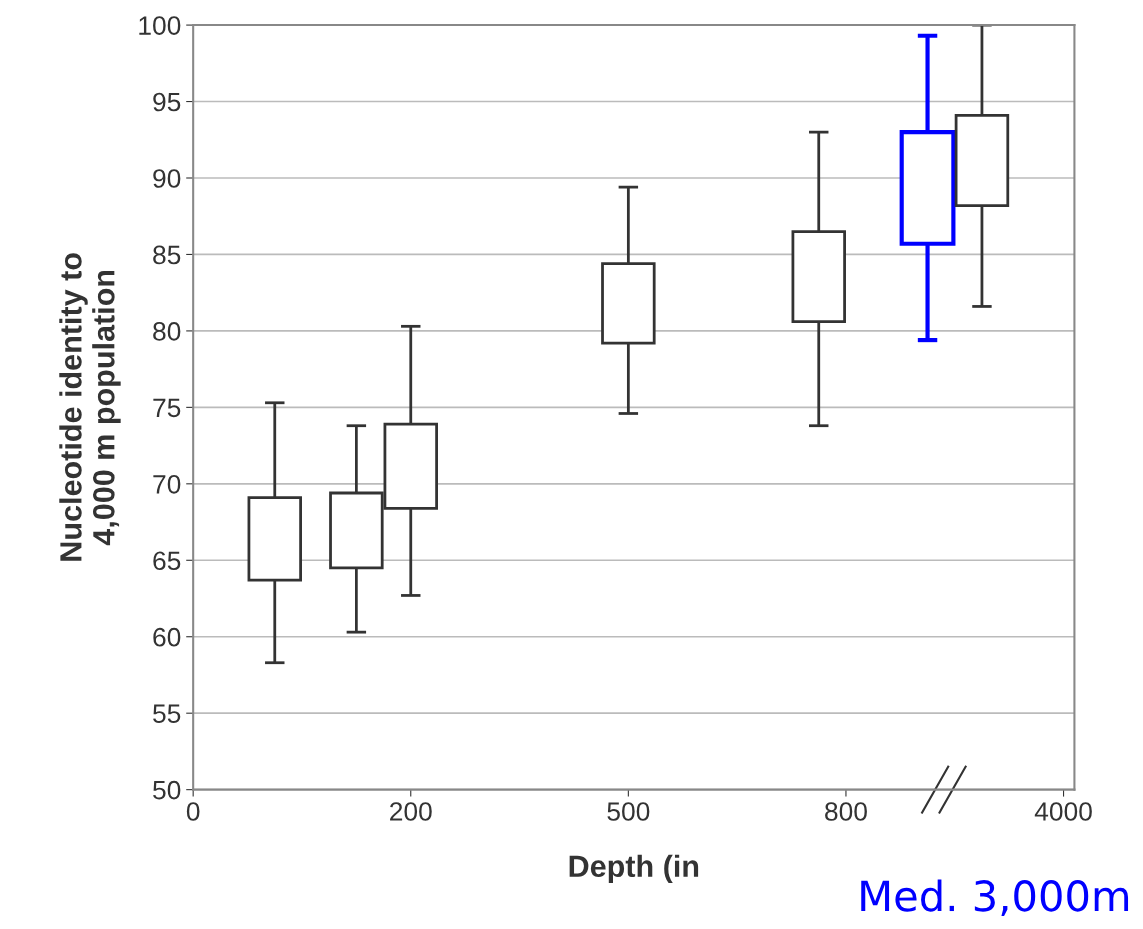 The image size is (1143, 929). Describe the element at coordinates (167, 408) in the screenshot. I see `y-tick-label: 75` at that location.